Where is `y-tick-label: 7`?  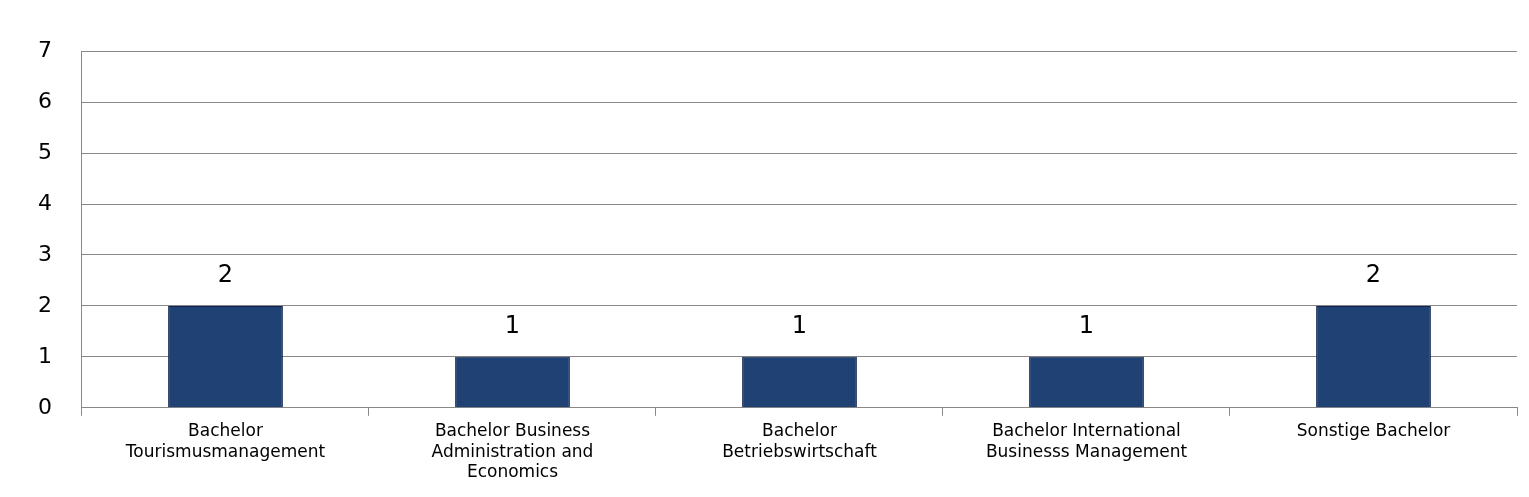 y-tick-label: 7 is located at coordinates (45, 49).